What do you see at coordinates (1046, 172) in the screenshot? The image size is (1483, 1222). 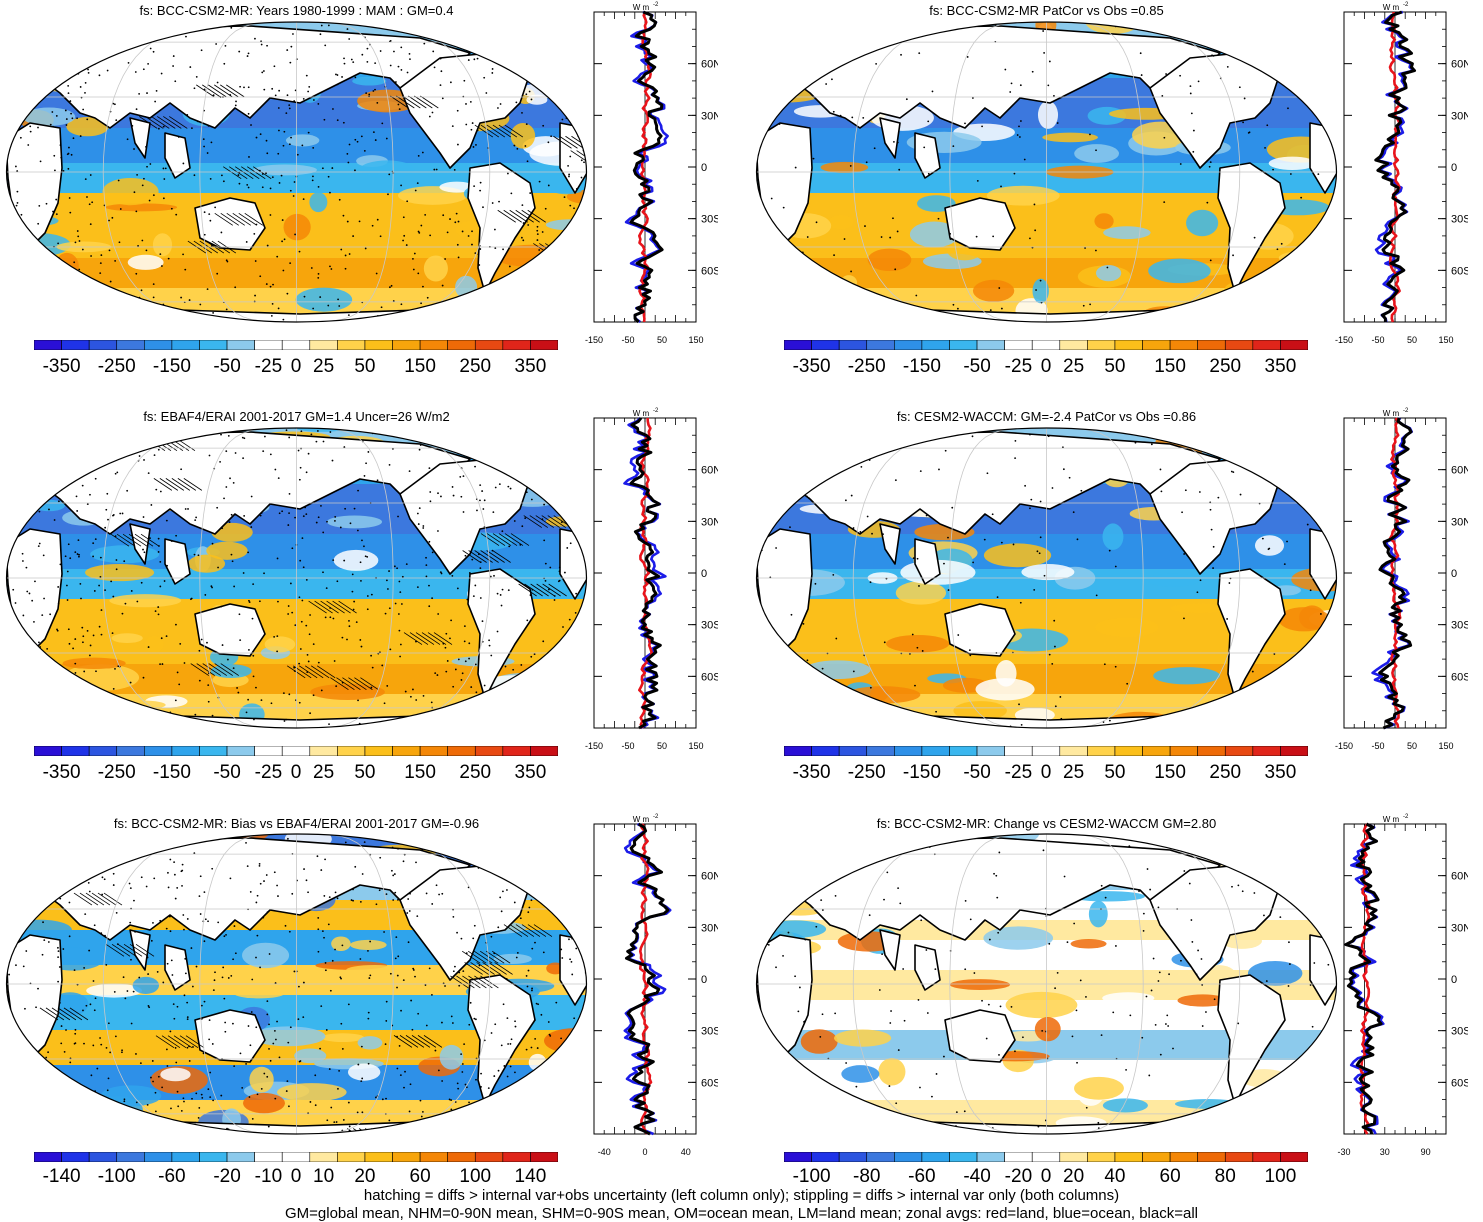 I see `panel-2-map` at bounding box center [1046, 172].